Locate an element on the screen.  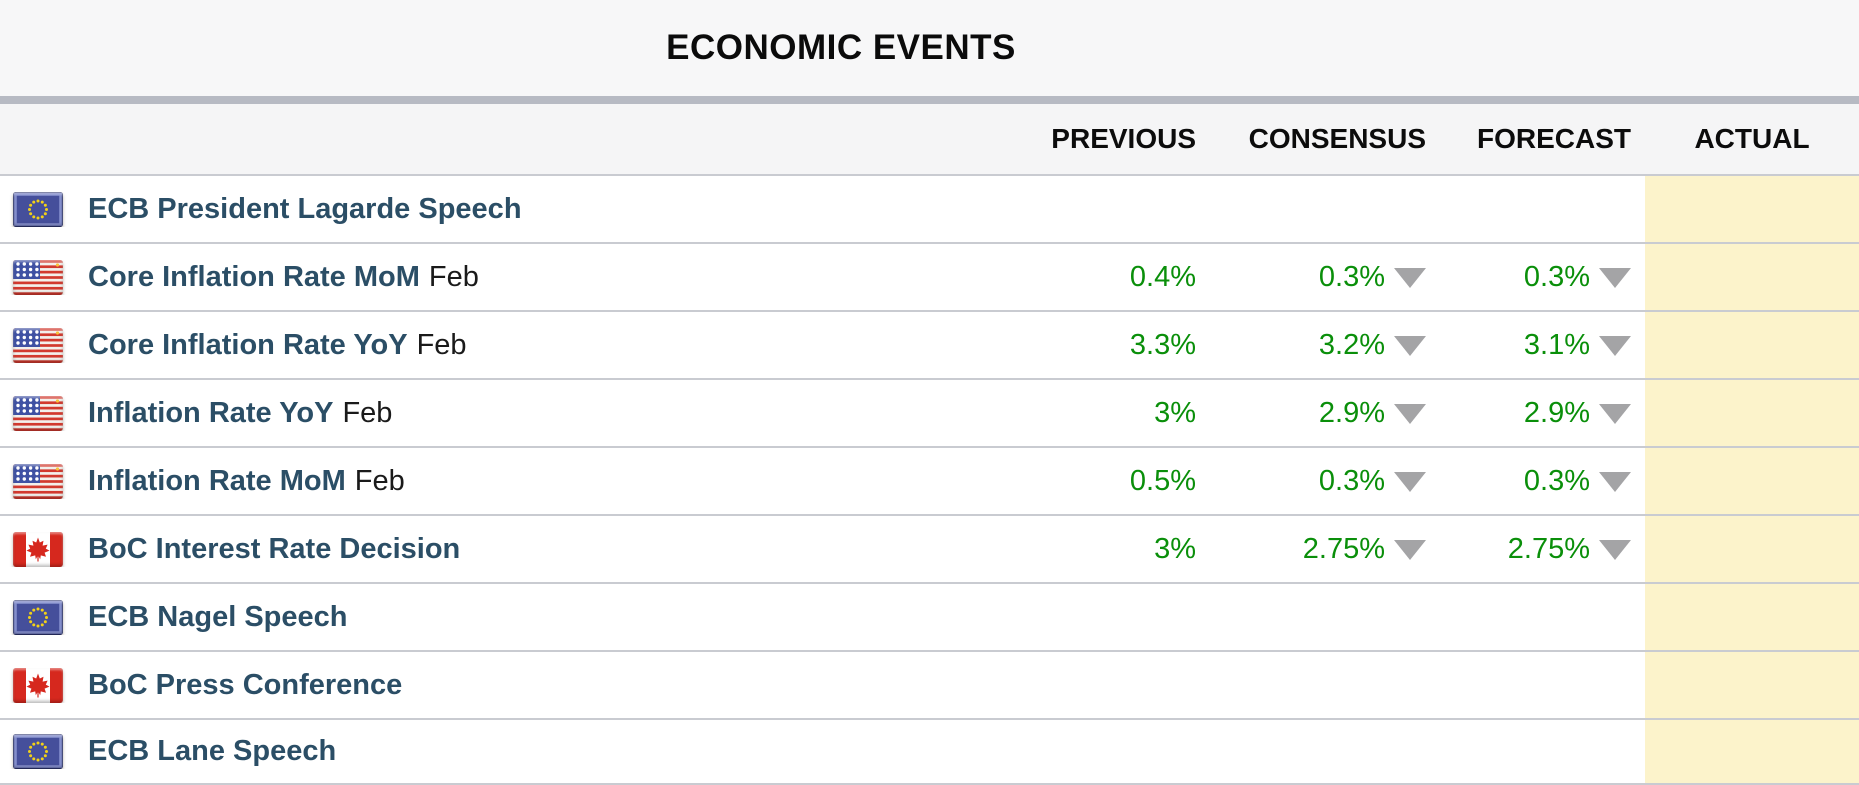
event-row: ECB President Lagarde Speech is located at coordinates (929, 210).